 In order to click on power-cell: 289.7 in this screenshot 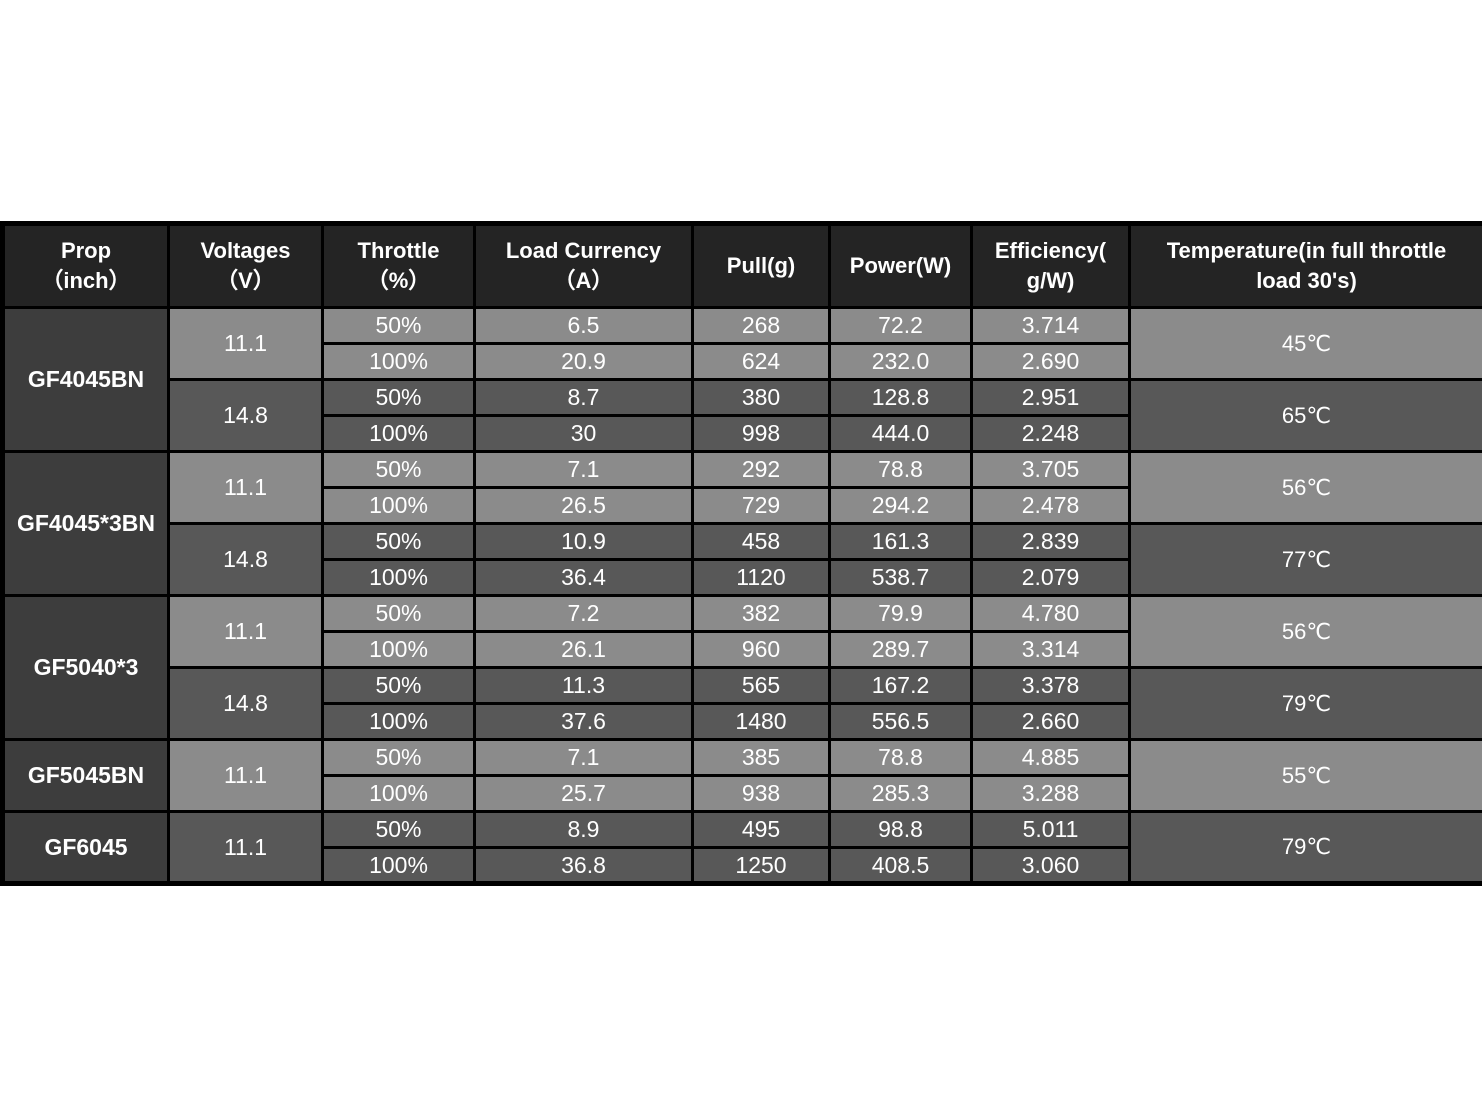, I will do `click(900, 649)`.